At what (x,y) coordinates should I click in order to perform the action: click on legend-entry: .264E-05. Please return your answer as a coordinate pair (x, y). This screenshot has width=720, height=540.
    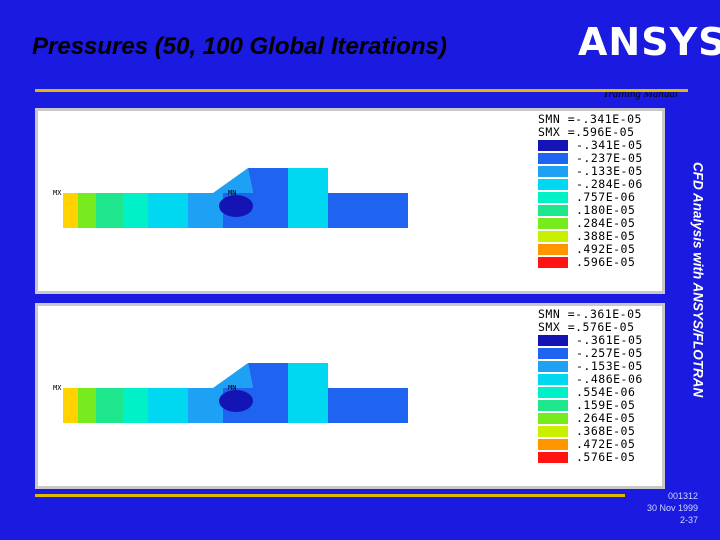
    Looking at the image, I should click on (600, 418).